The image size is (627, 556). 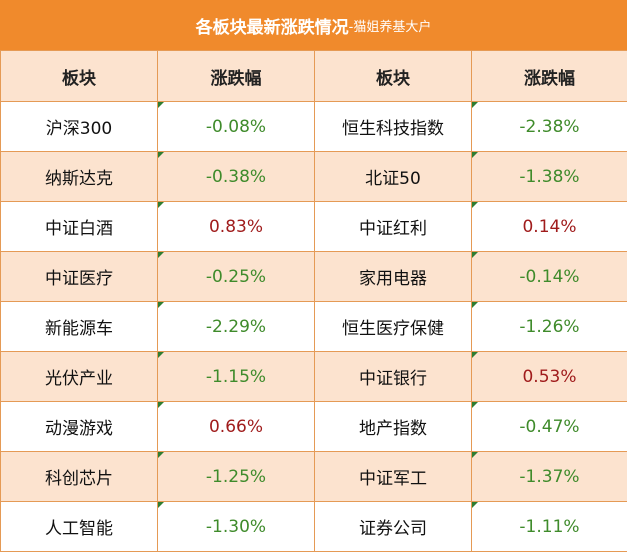 What do you see at coordinates (236, 326) in the screenshot?
I see `sector-change-left: -2.29%` at bounding box center [236, 326].